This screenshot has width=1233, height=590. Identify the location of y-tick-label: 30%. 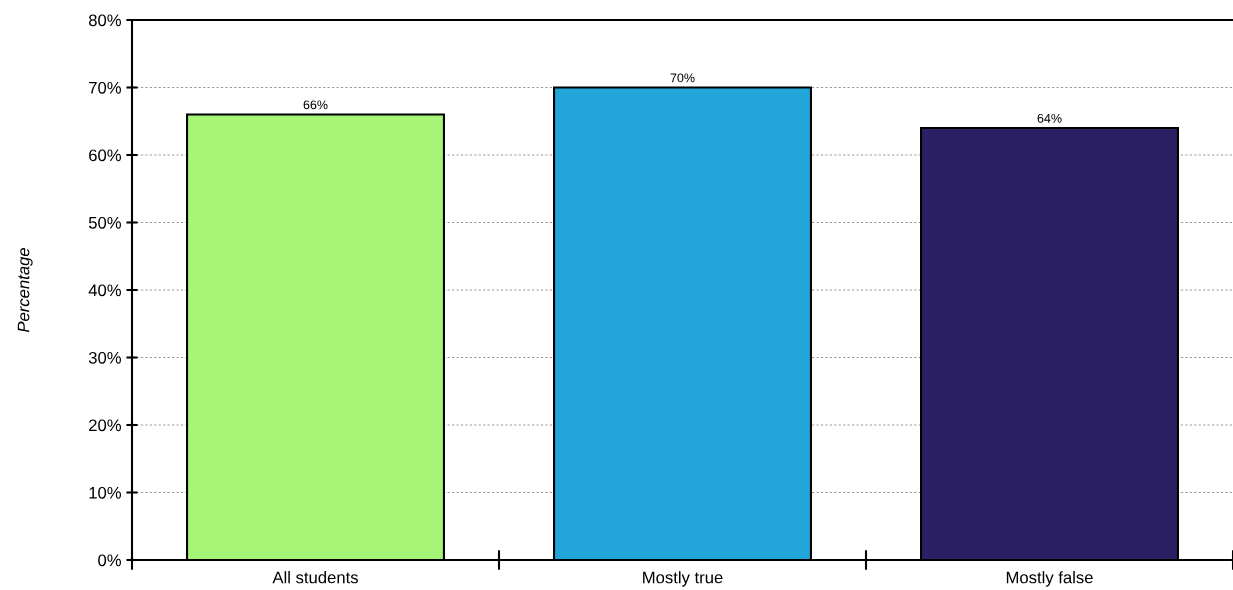
(104, 357).